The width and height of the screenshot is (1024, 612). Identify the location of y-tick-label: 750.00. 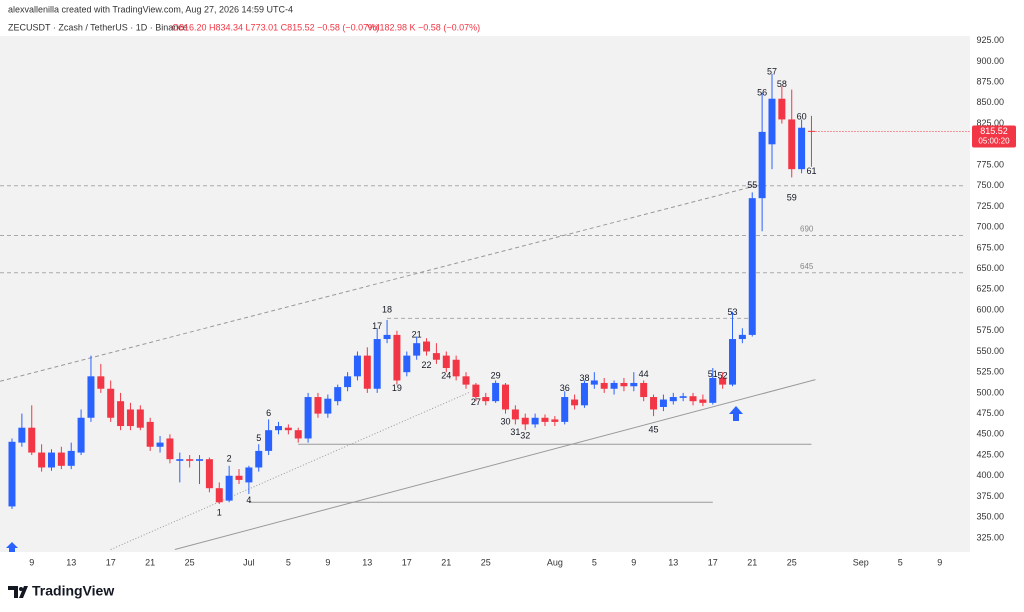
(990, 185).